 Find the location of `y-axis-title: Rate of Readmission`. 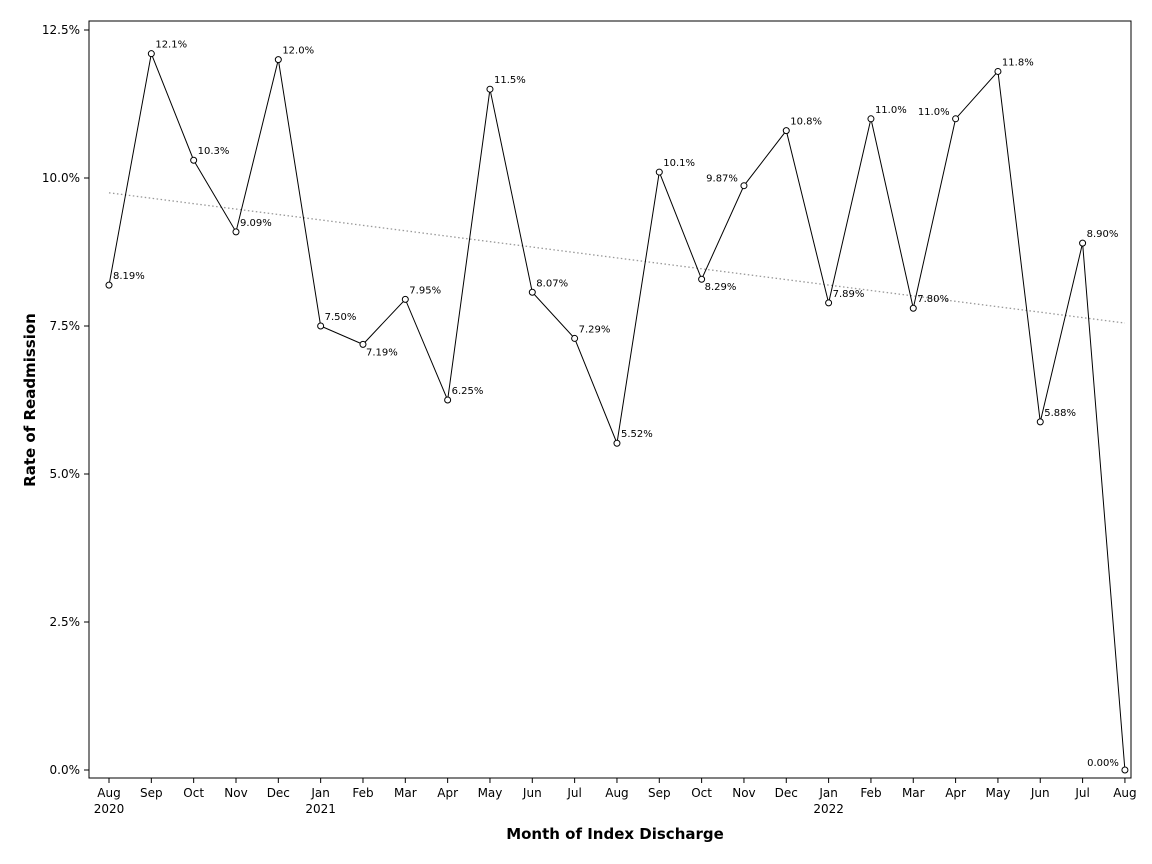

y-axis-title: Rate of Readmission is located at coordinates (30, 400).